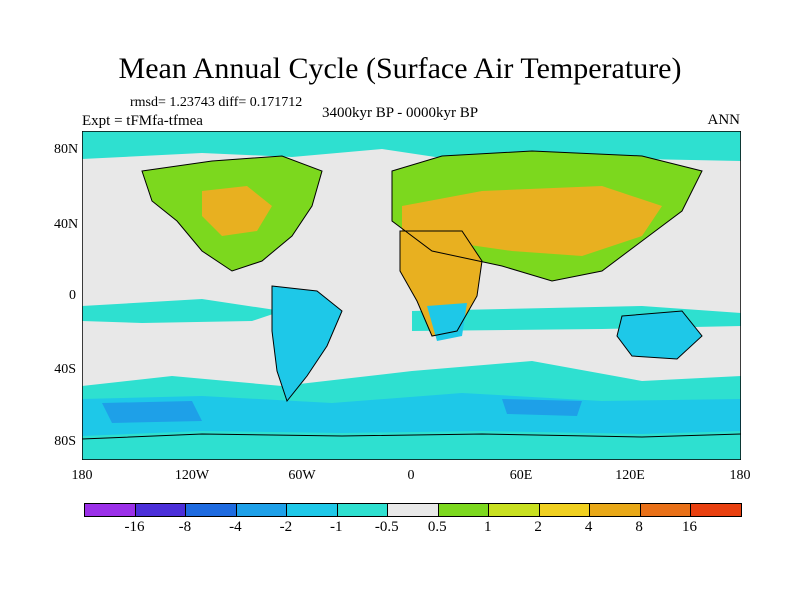 This screenshot has height=600, width=800. What do you see at coordinates (302, 475) in the screenshot?
I see `lon-label-60w: 60W` at bounding box center [302, 475].